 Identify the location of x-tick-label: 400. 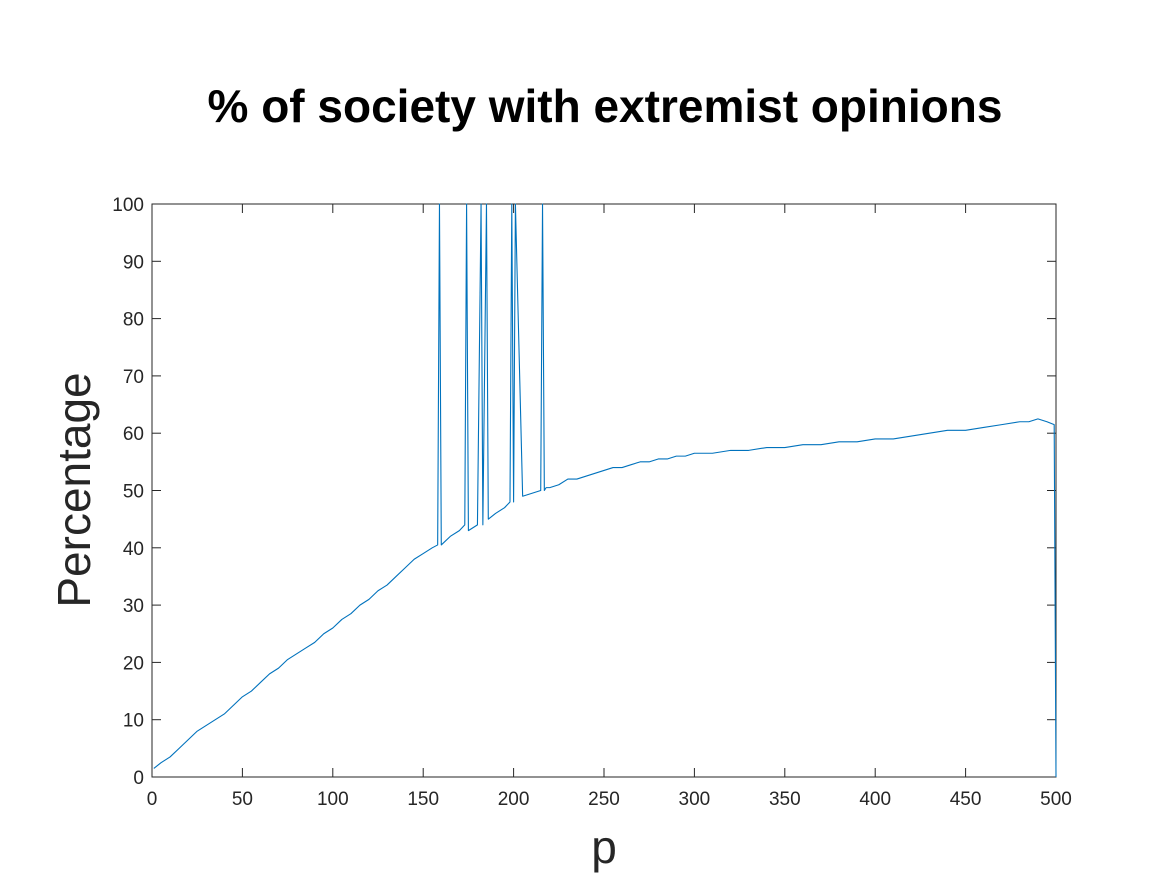
(875, 799).